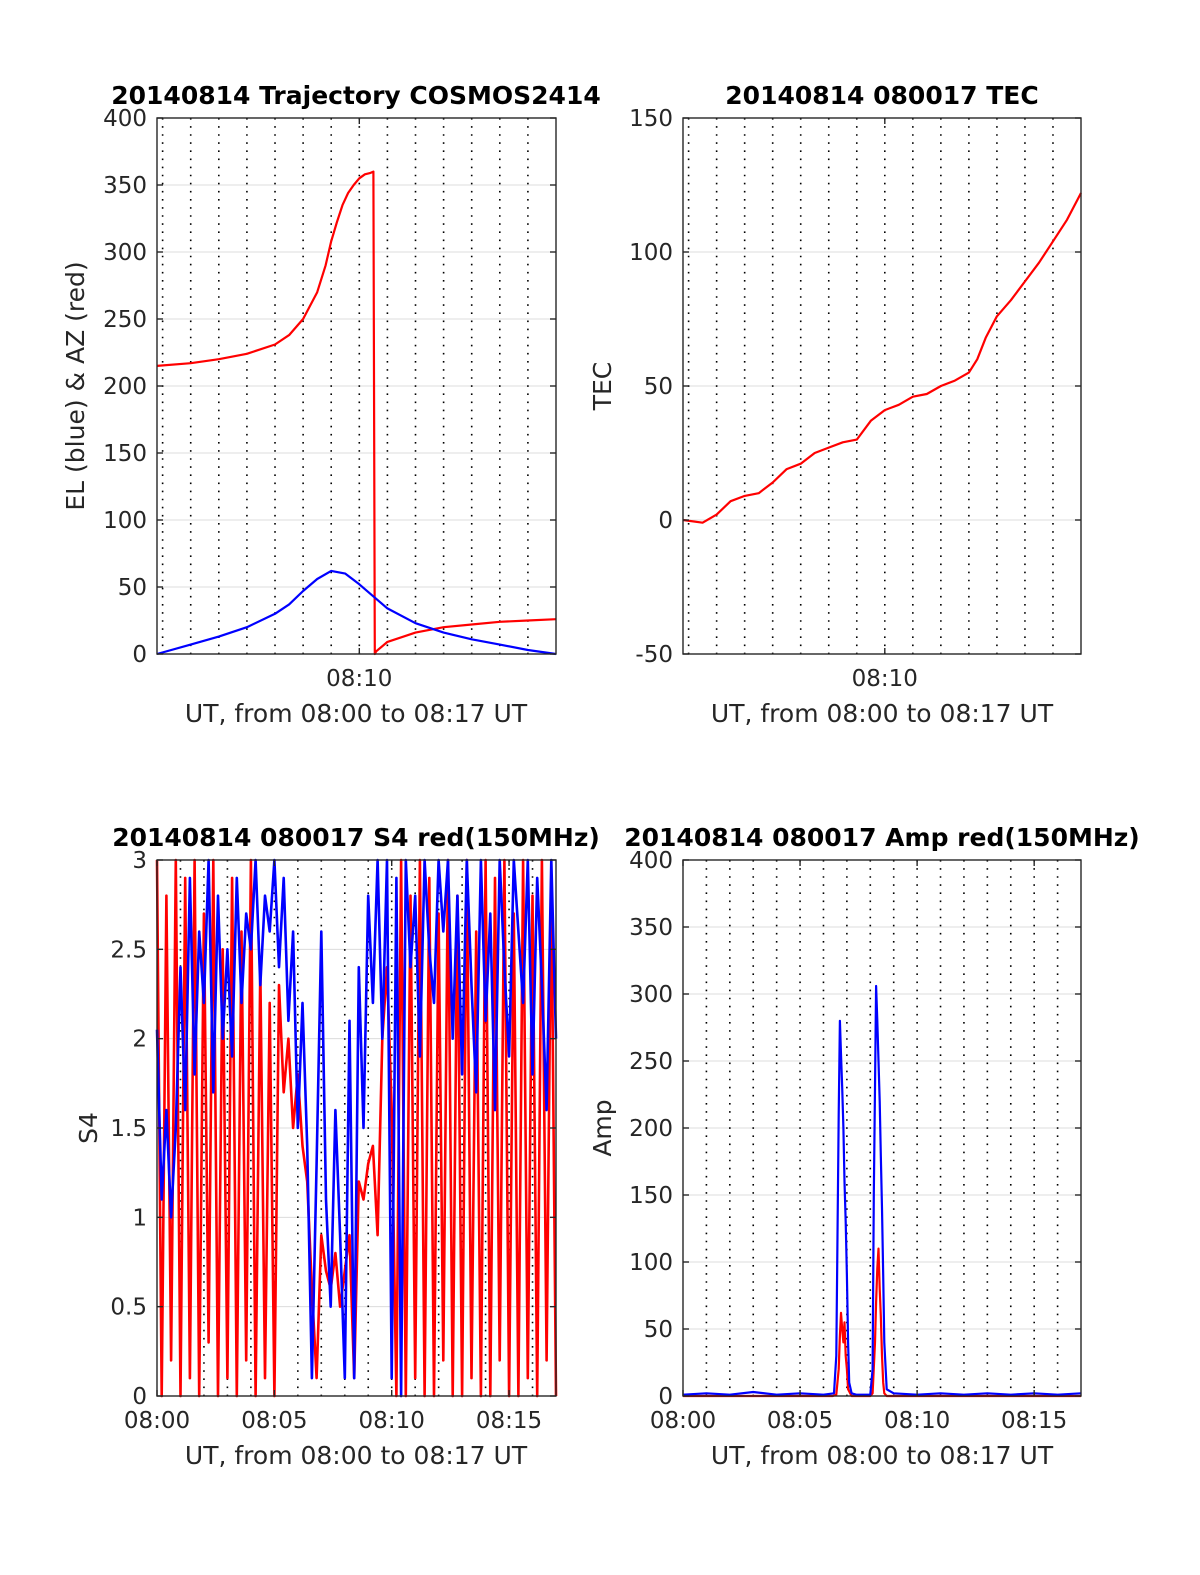 The height and width of the screenshot is (1575, 1200). I want to click on y-axis-label: TEC, so click(602, 387).